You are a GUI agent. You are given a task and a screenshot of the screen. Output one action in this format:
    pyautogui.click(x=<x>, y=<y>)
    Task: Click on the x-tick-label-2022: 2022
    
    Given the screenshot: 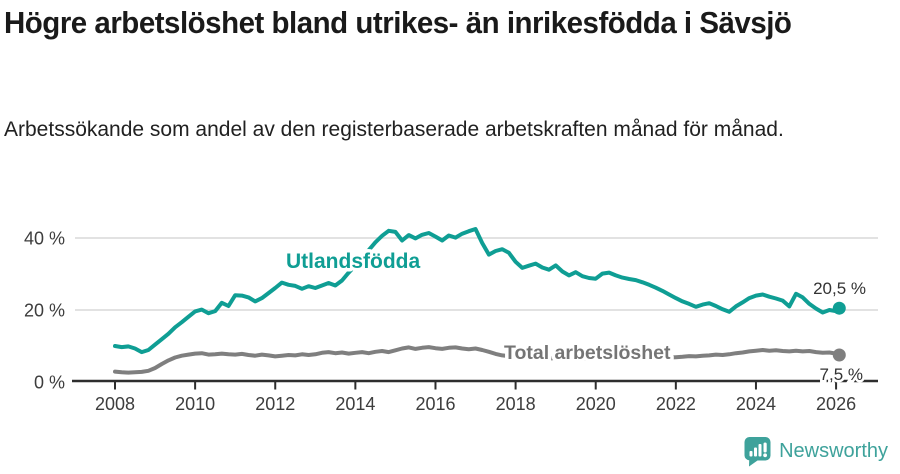 What is the action you would take?
    pyautogui.click(x=676, y=404)
    